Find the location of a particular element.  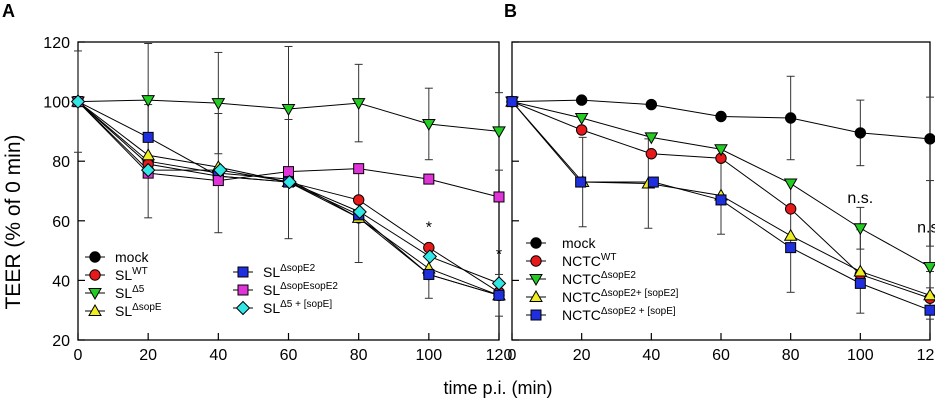

annotation-1: n.s. is located at coordinates (926, 228).